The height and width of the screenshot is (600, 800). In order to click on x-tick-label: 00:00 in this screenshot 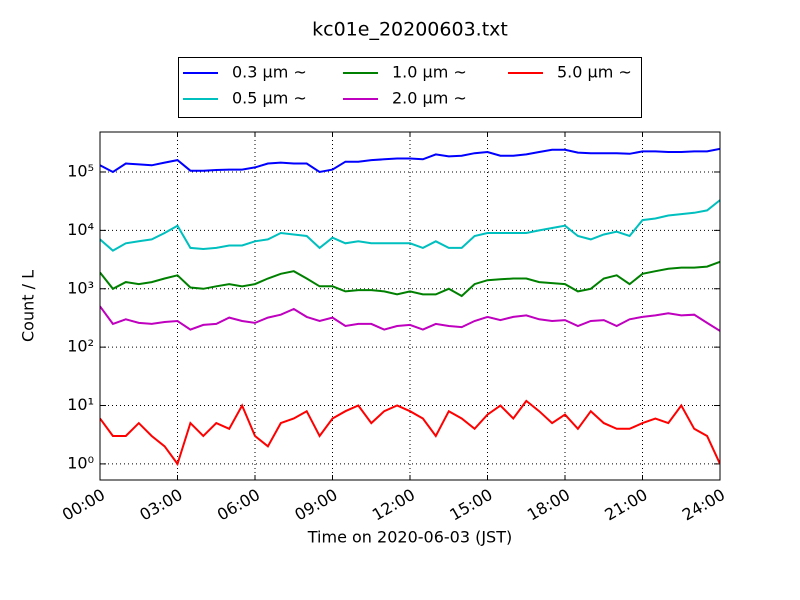, I will do `click(83, 505)`.